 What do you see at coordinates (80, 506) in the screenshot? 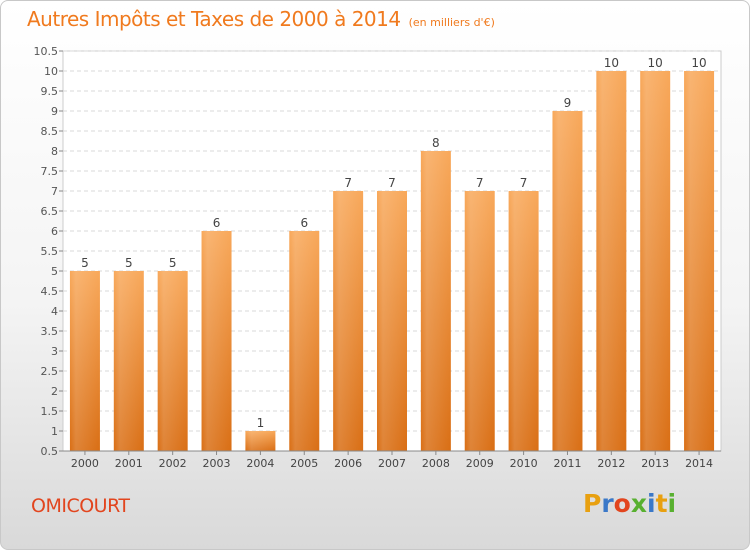
I see `commune-name: OMICOURT` at bounding box center [80, 506].